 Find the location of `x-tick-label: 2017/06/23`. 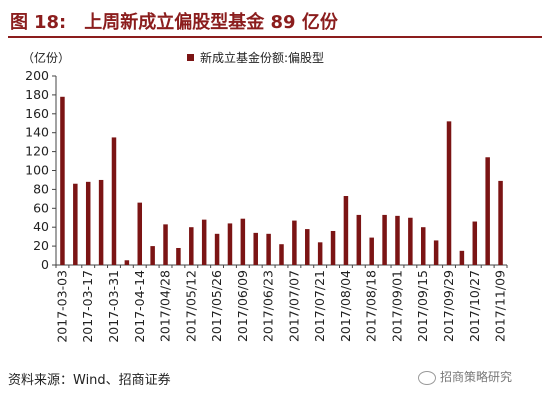

x-tick-label: 2017/06/23 is located at coordinates (268, 306).